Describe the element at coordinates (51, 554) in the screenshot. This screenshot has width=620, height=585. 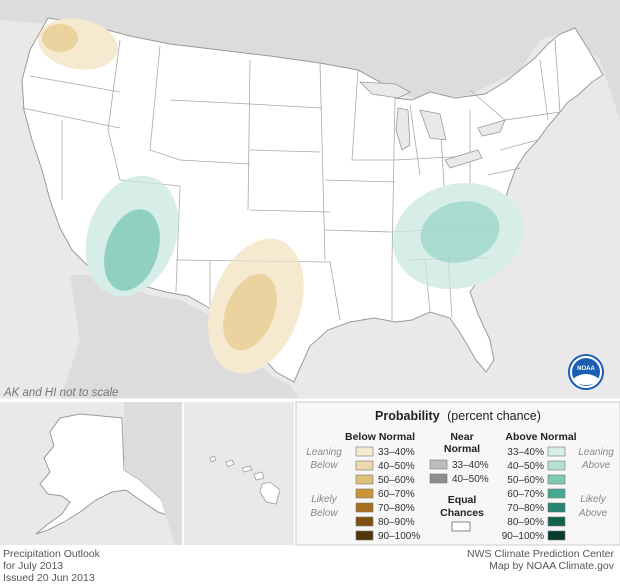
I see `footer-left-line-1: Precipitation Outlook` at that location.